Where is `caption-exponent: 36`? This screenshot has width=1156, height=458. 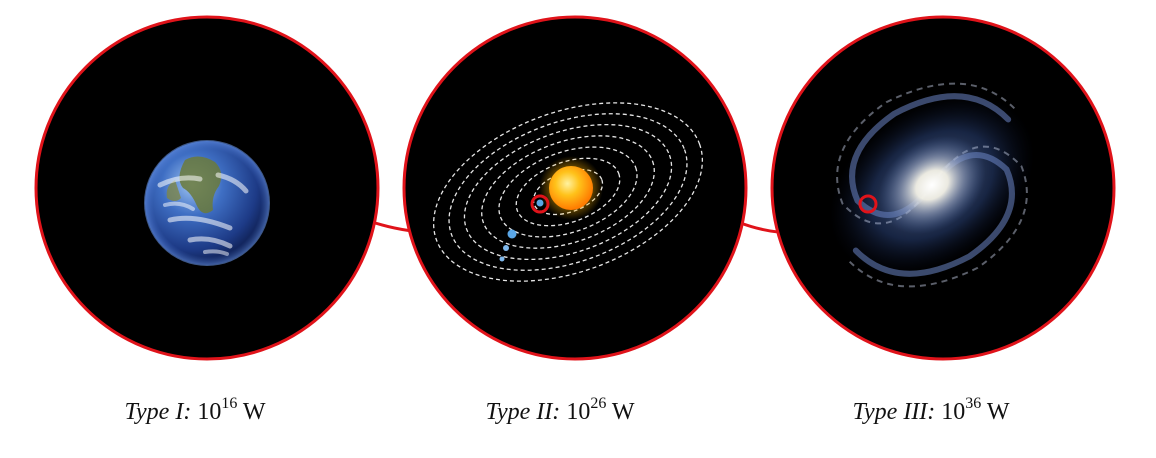 caption-exponent: 36 is located at coordinates (973, 403).